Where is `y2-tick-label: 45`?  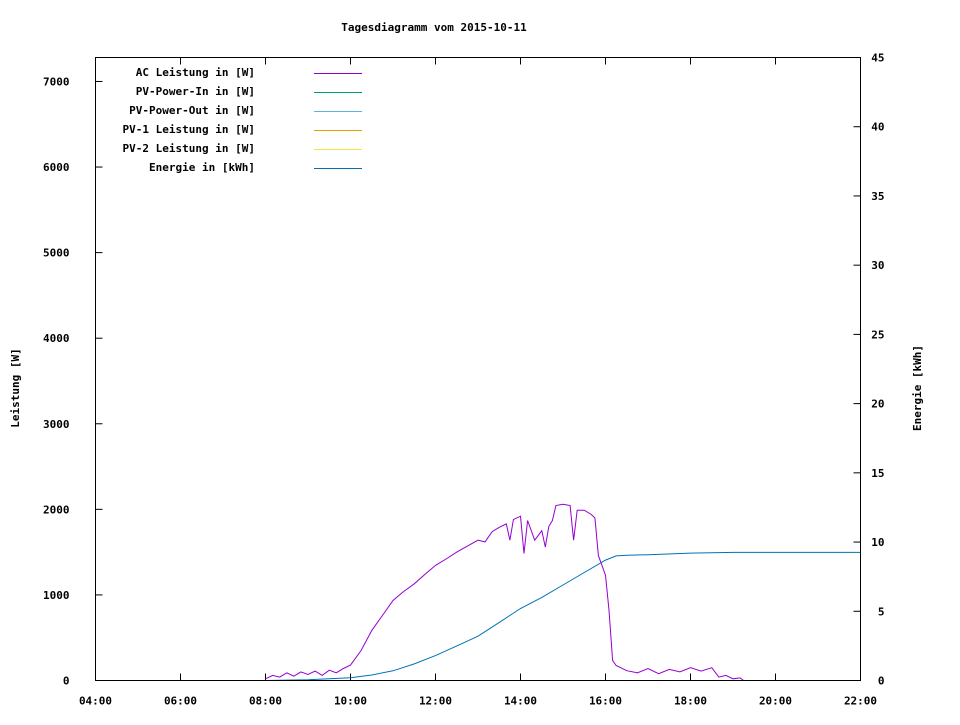
y2-tick-label: 45 is located at coordinates (877, 58).